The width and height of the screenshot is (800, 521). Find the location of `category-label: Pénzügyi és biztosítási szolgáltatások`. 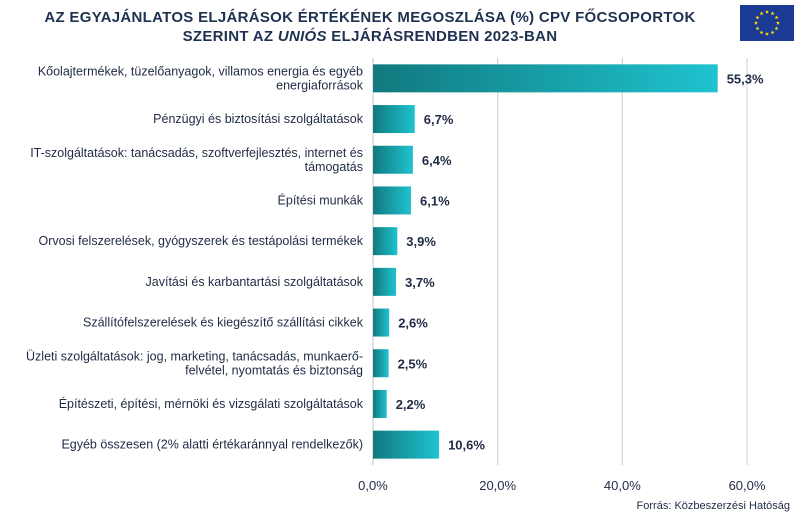

category-label: Pénzügyi és biztosítási szolgáltatások is located at coordinates (258, 119).